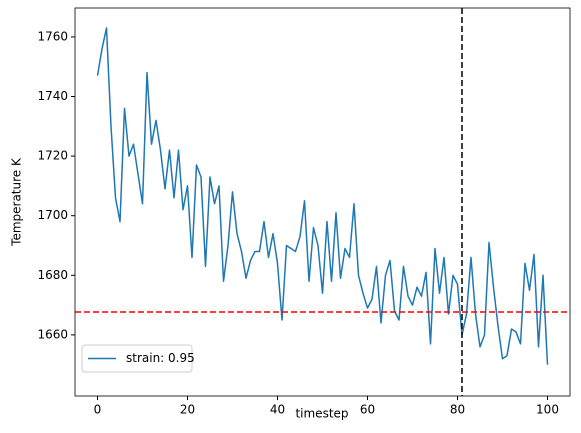 The image size is (581, 433). I want to click on x-tick-label: 80, so click(457, 410).